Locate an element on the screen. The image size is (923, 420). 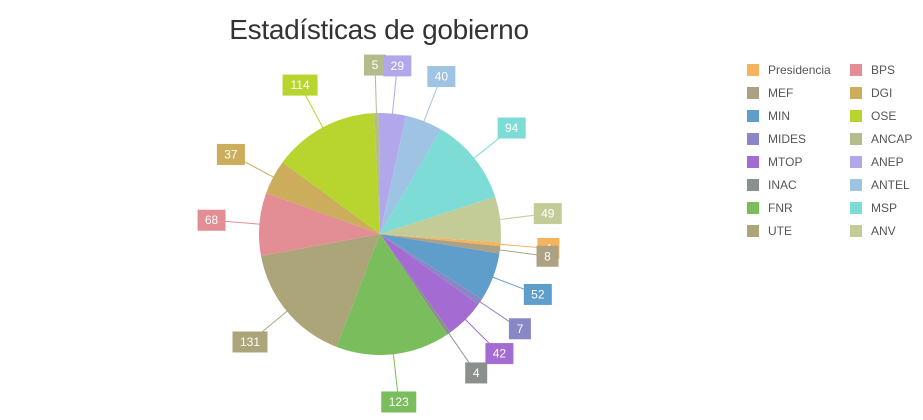
legend-label: OSE is located at coordinates (884, 116).